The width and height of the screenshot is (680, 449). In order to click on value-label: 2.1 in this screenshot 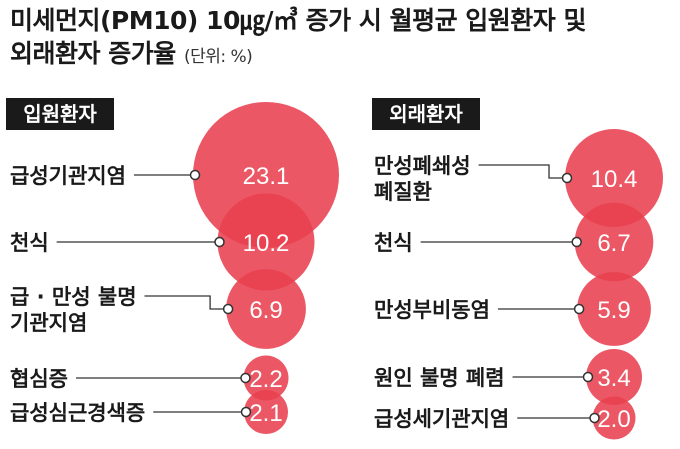, I will do `click(265, 413)`.